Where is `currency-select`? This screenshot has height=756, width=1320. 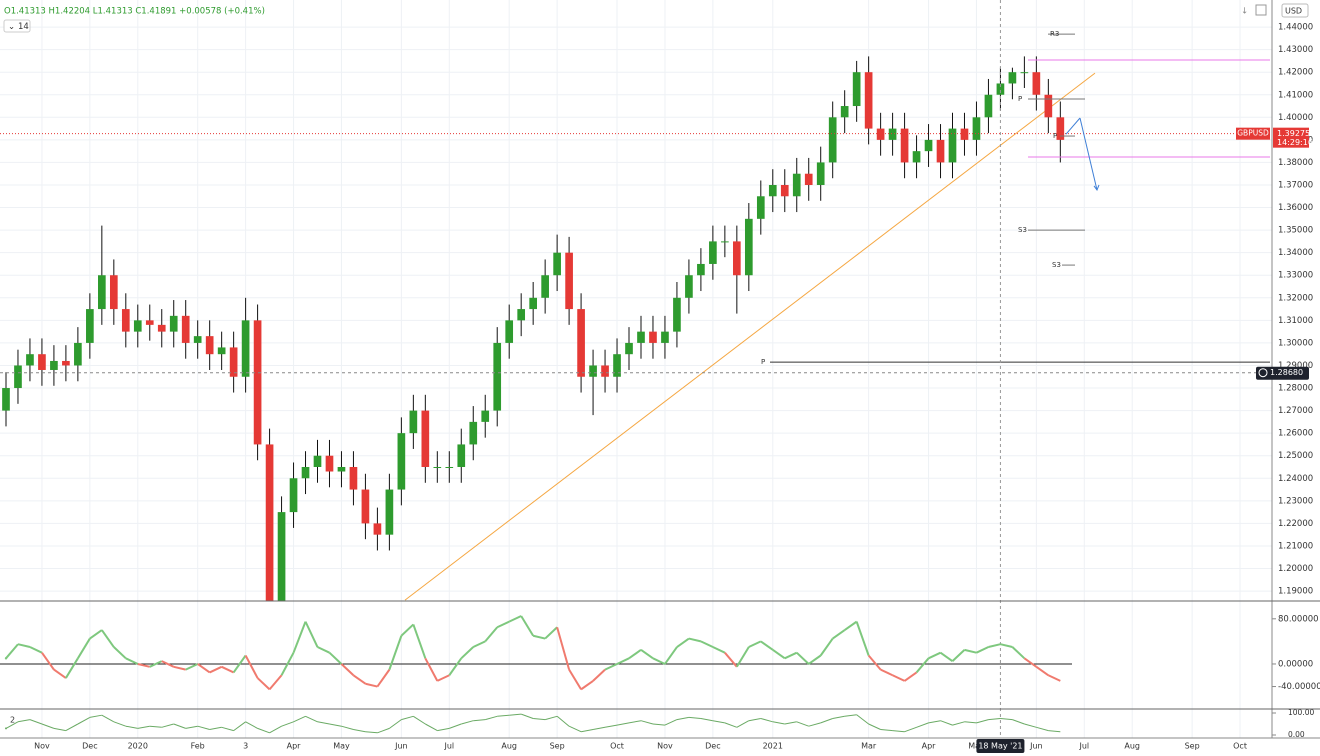
currency-select is located at coordinates (1295, 10).